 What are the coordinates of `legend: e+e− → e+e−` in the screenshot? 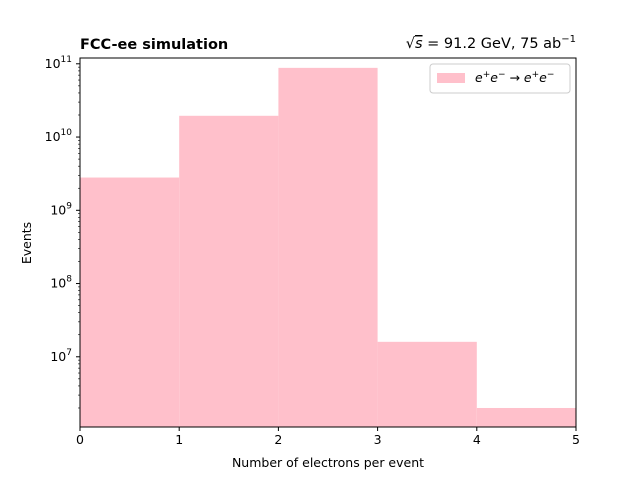 It's located at (500, 78).